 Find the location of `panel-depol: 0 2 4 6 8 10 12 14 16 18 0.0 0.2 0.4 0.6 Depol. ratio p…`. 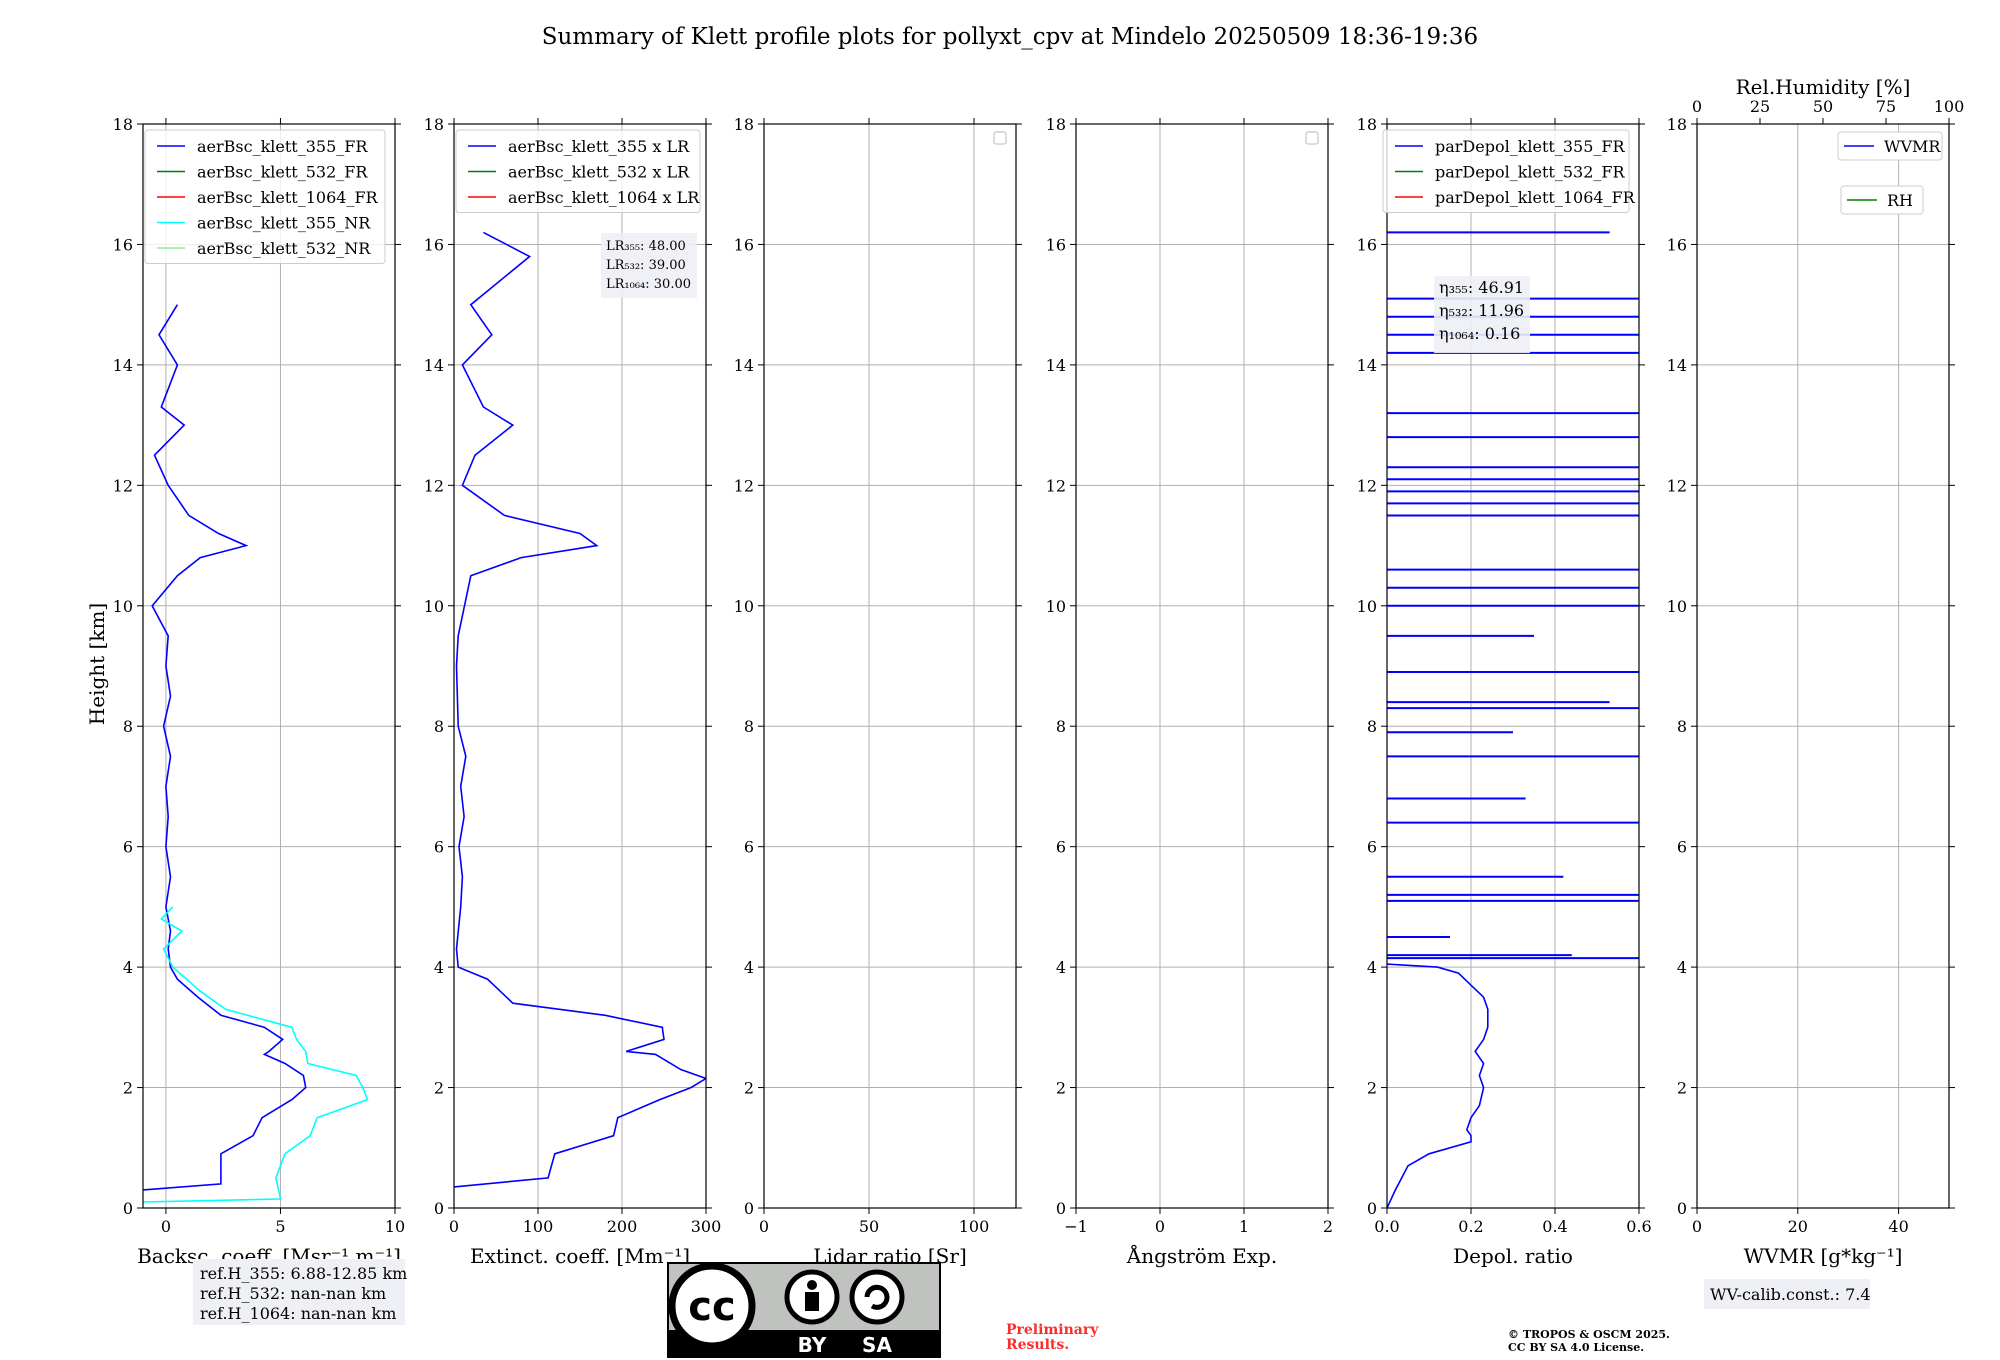

panel-depol: 0 2 4 6 8 10 12 14 16 18 0.0 0.2 0.4 0.6 Depol. ratio p… is located at coordinates (1504, 691).